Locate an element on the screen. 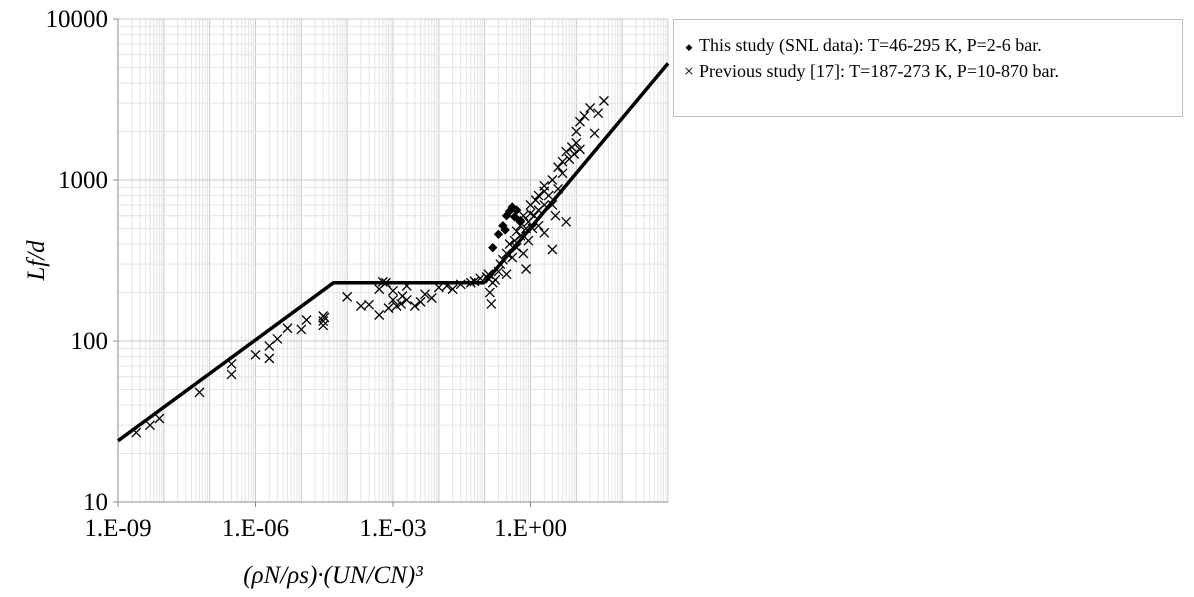 The width and height of the screenshot is (1194, 597). x-tick-label: 1.E-06 is located at coordinates (255, 528).